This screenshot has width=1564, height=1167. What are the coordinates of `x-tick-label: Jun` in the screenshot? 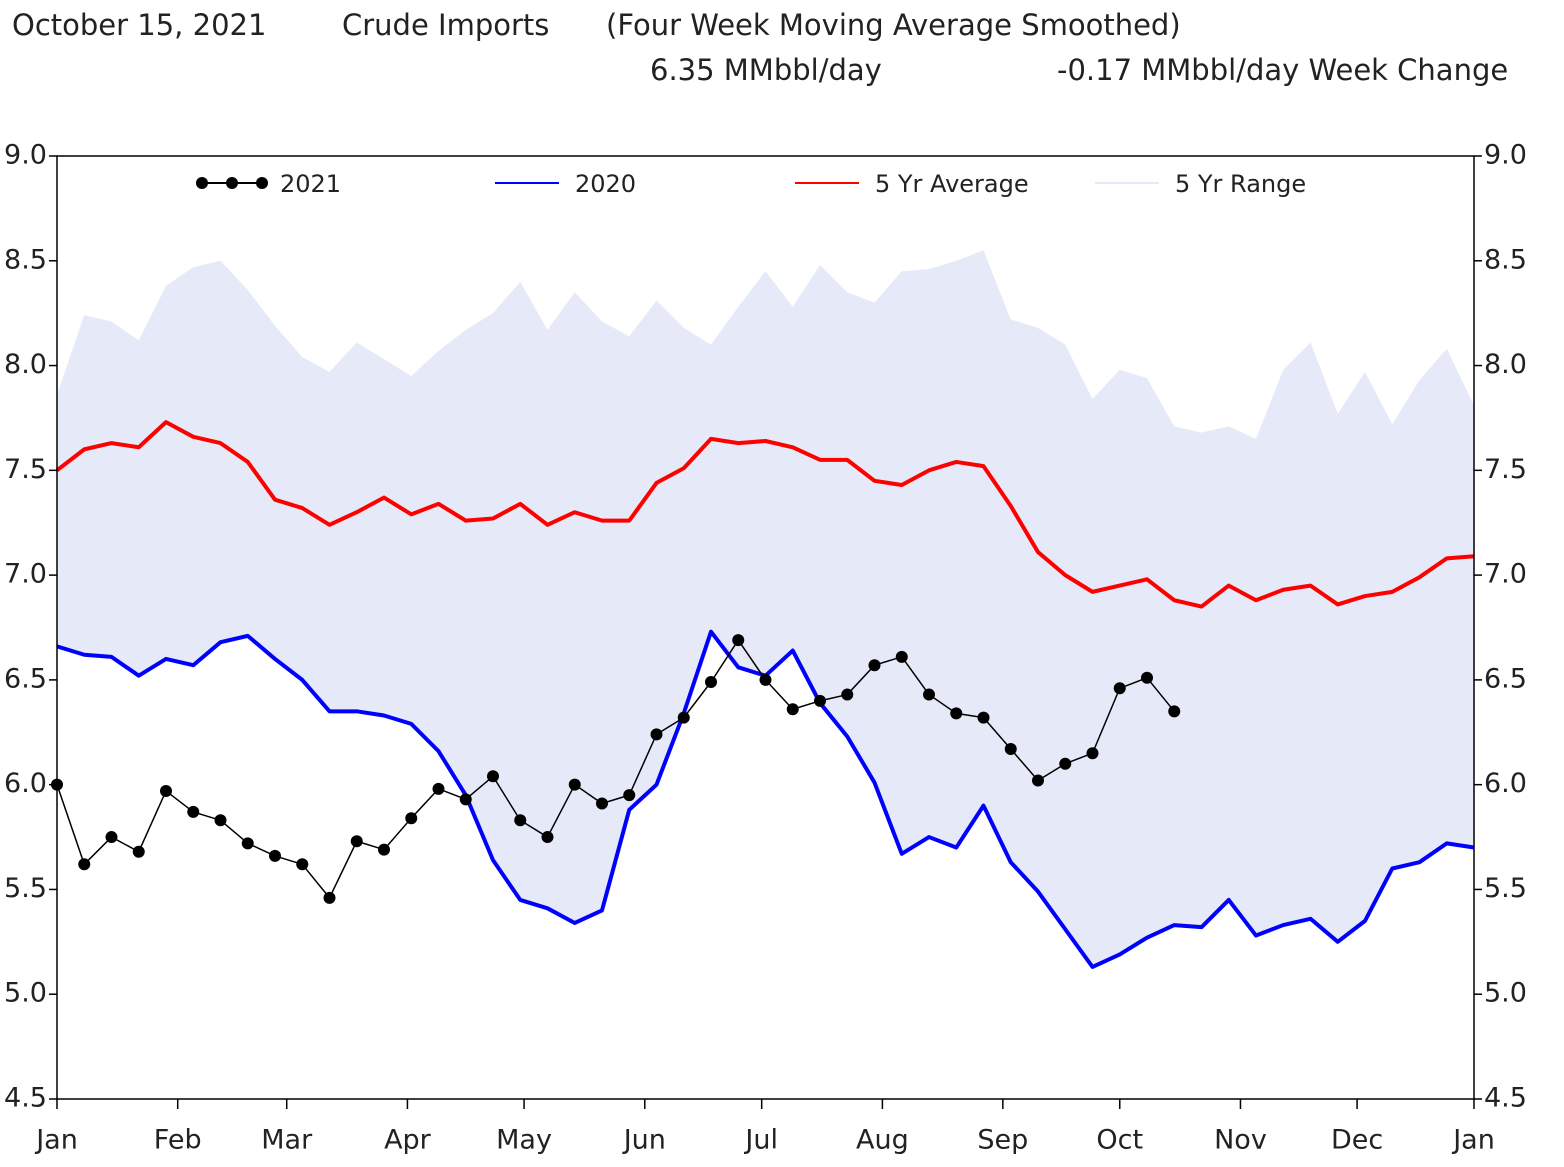 It's located at (644, 1140).